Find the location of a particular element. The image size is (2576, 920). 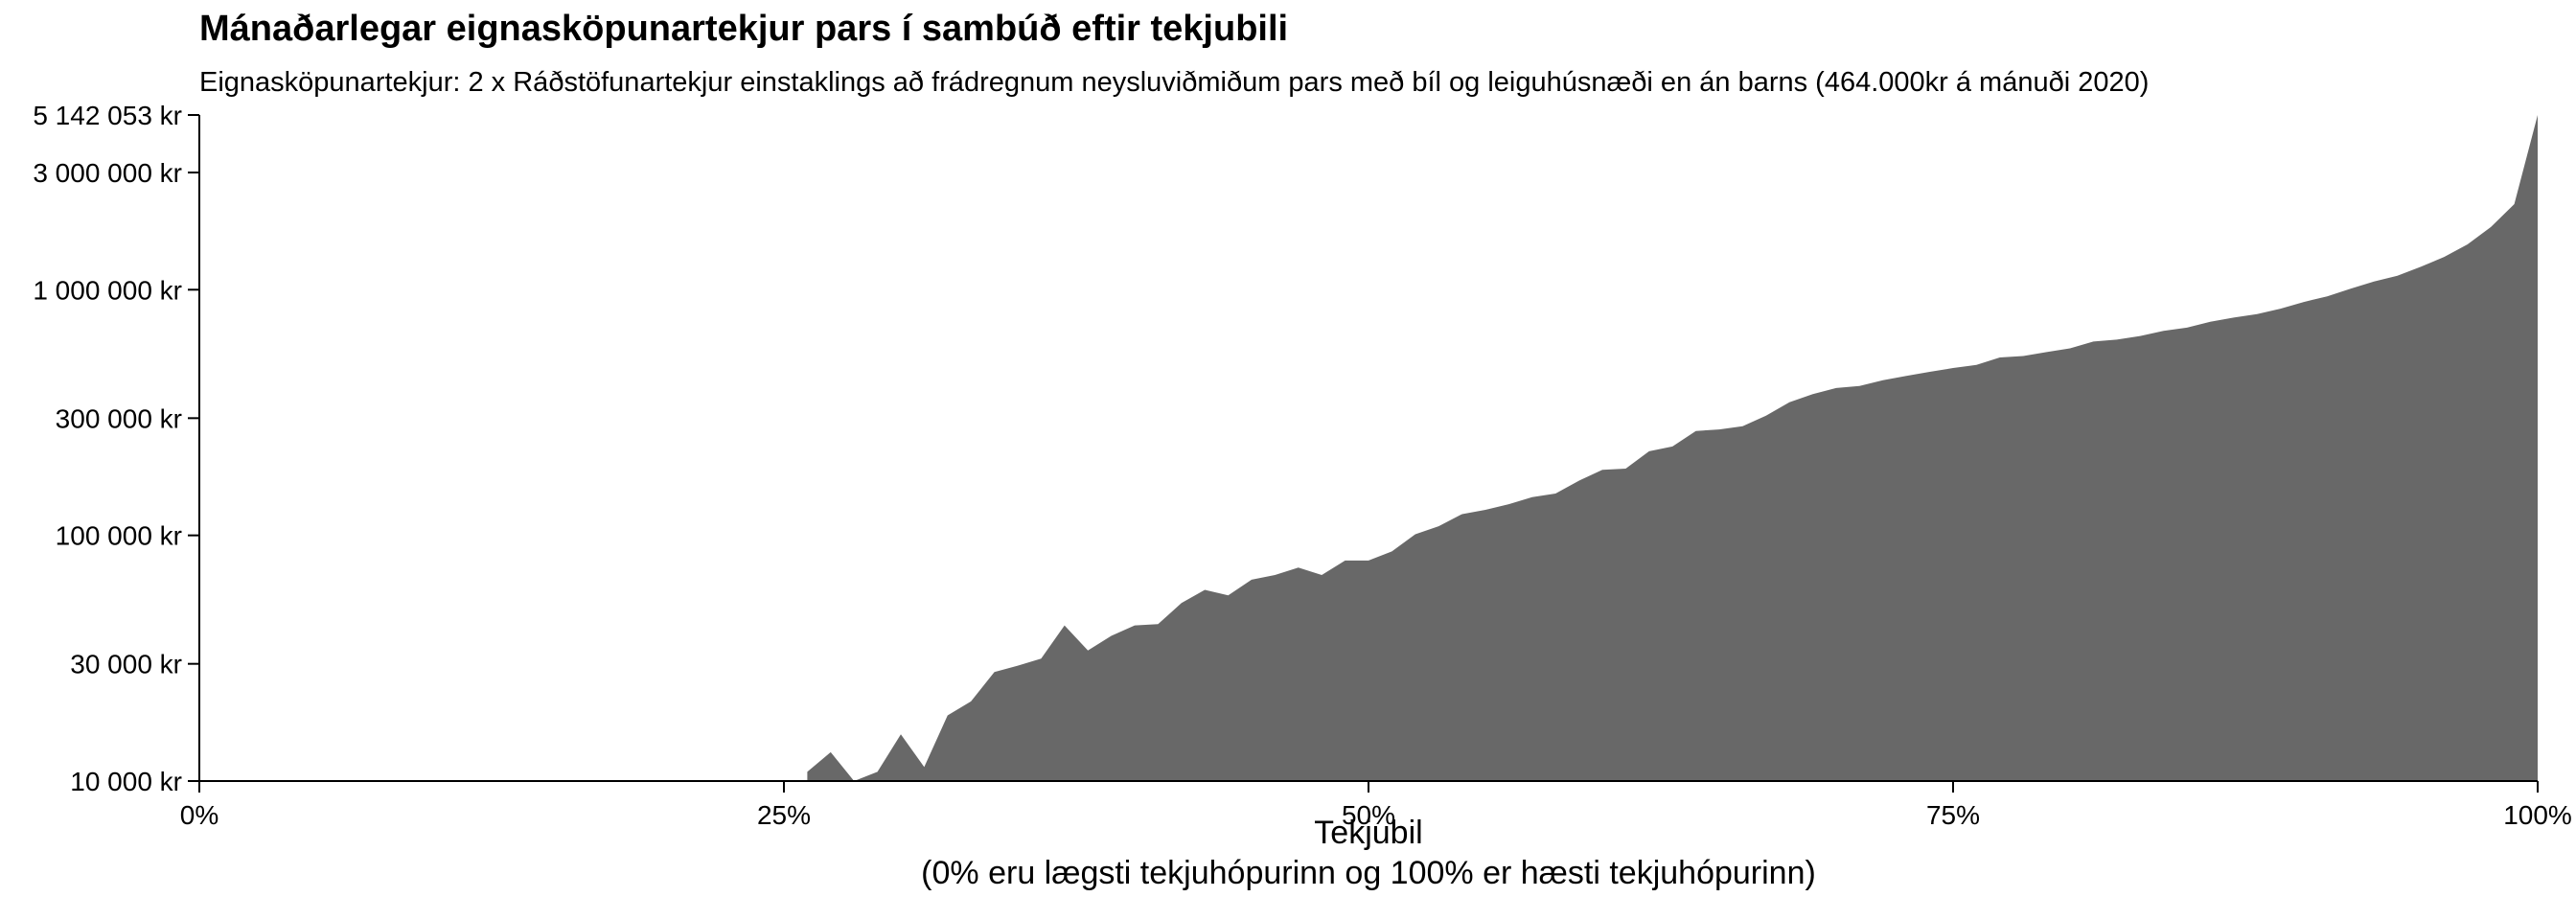

y-tick-label: 1 000 000 kr is located at coordinates (107, 290).